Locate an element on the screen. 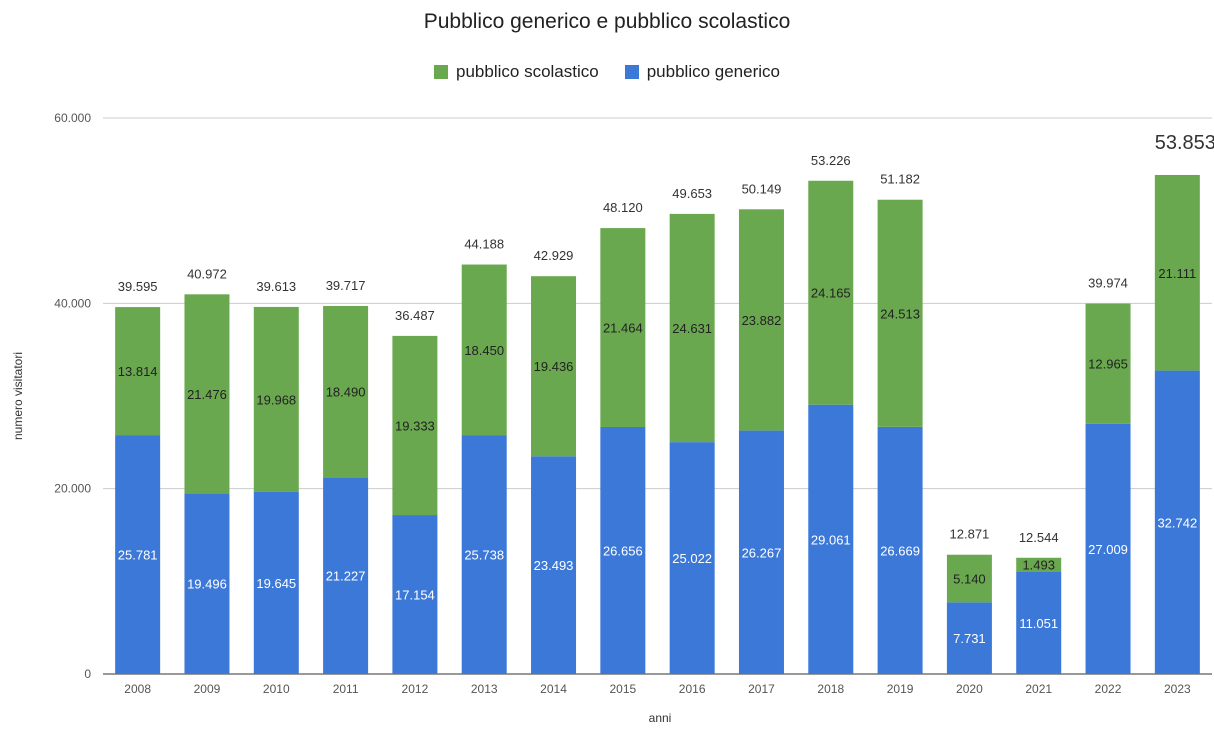 This screenshot has height=729, width=1214. data-label-generico: 25.022 is located at coordinates (692, 558).